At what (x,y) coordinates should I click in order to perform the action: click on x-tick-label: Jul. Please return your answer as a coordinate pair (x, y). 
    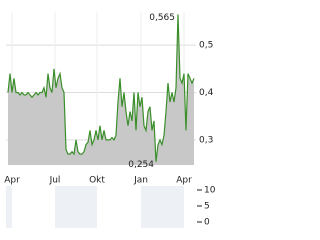
    Looking at the image, I should click on (55, 181).